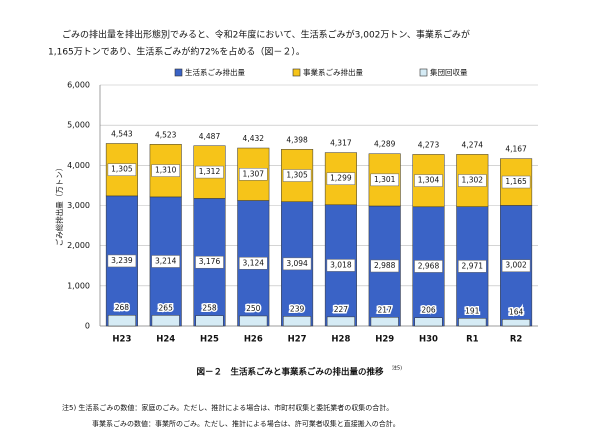  I want to click on value-label: 1,304, so click(429, 180).